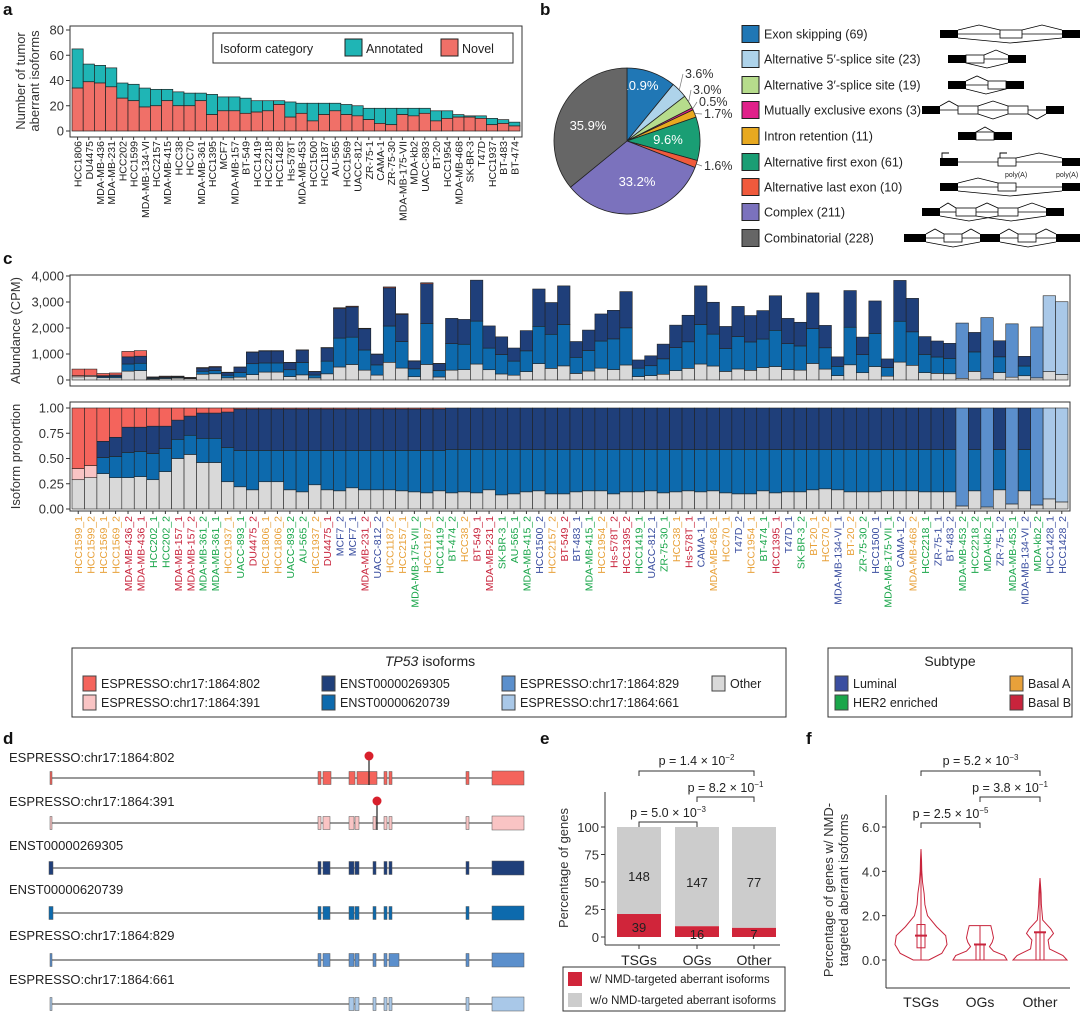 The image size is (1080, 1013). Describe the element at coordinates (599, 684) in the screenshot. I see `legend-label: ESPRESSO:chr17:1864:829` at that location.